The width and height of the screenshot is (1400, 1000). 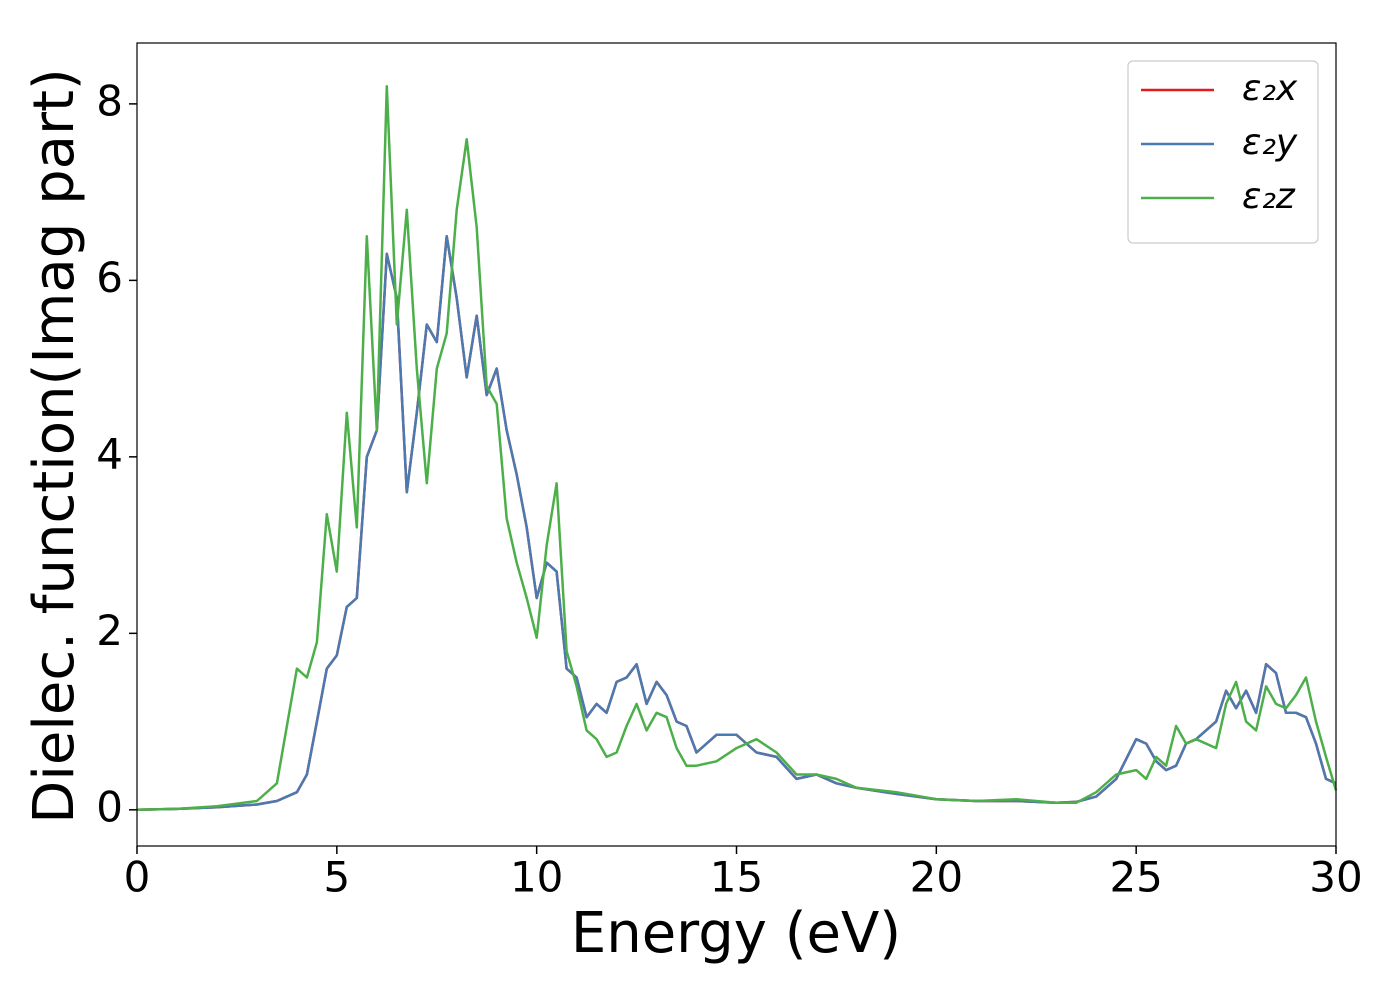 I want to click on legend-label: ε₂y, so click(x=1270, y=142).